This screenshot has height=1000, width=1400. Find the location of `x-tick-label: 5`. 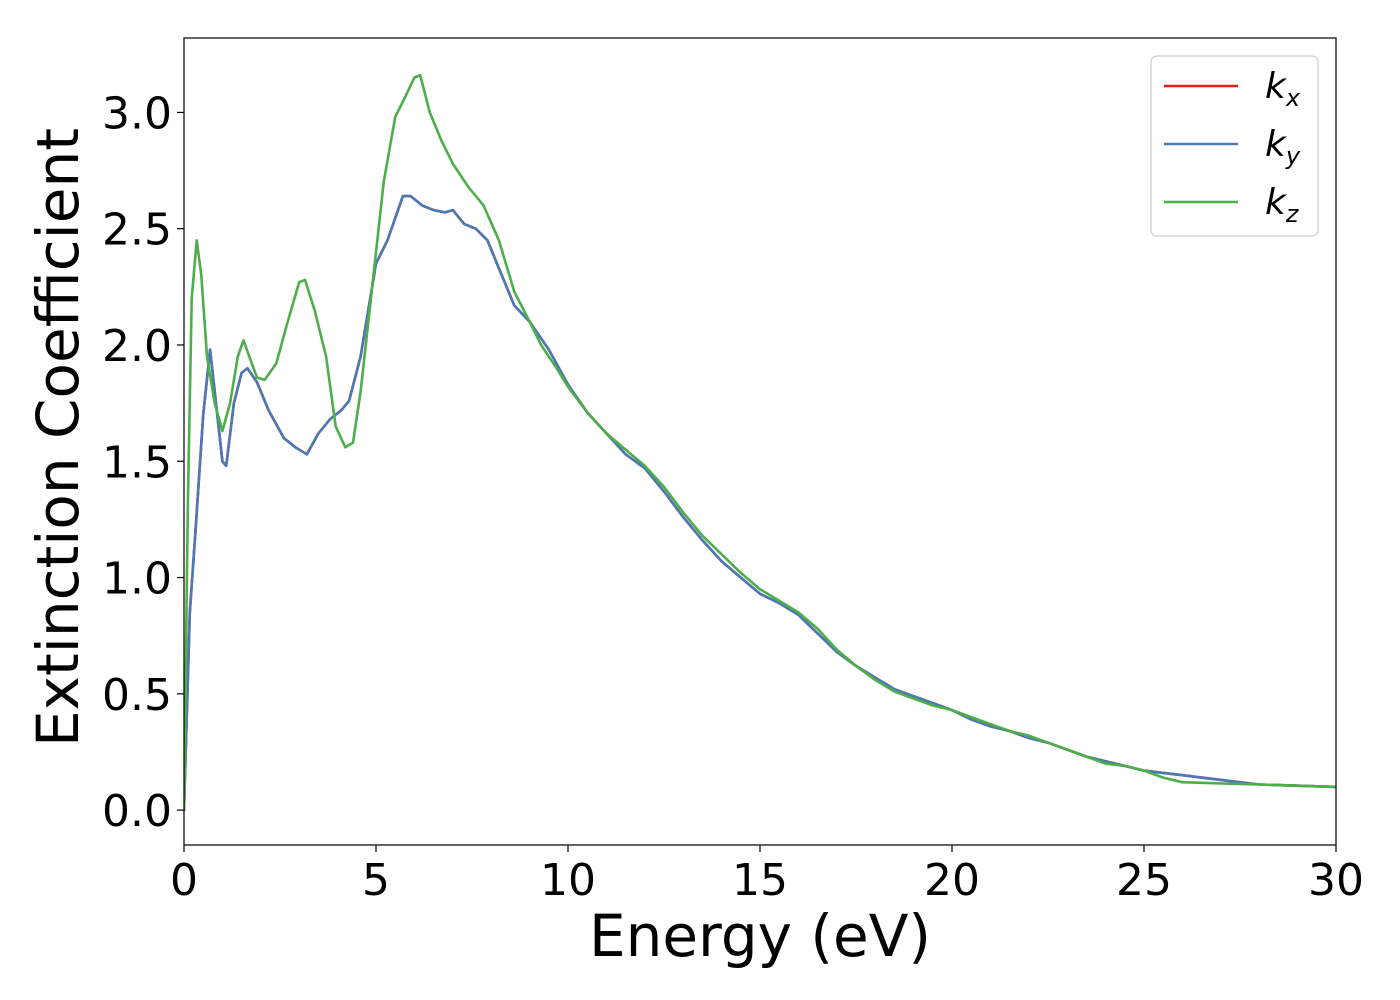

x-tick-label: 5 is located at coordinates (376, 880).